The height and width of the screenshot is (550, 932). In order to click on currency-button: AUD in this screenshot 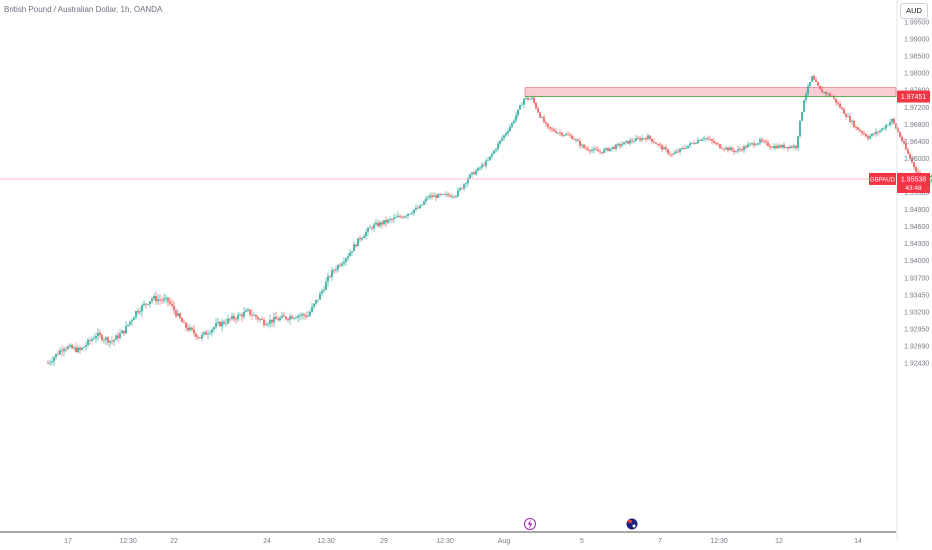, I will do `click(914, 11)`.